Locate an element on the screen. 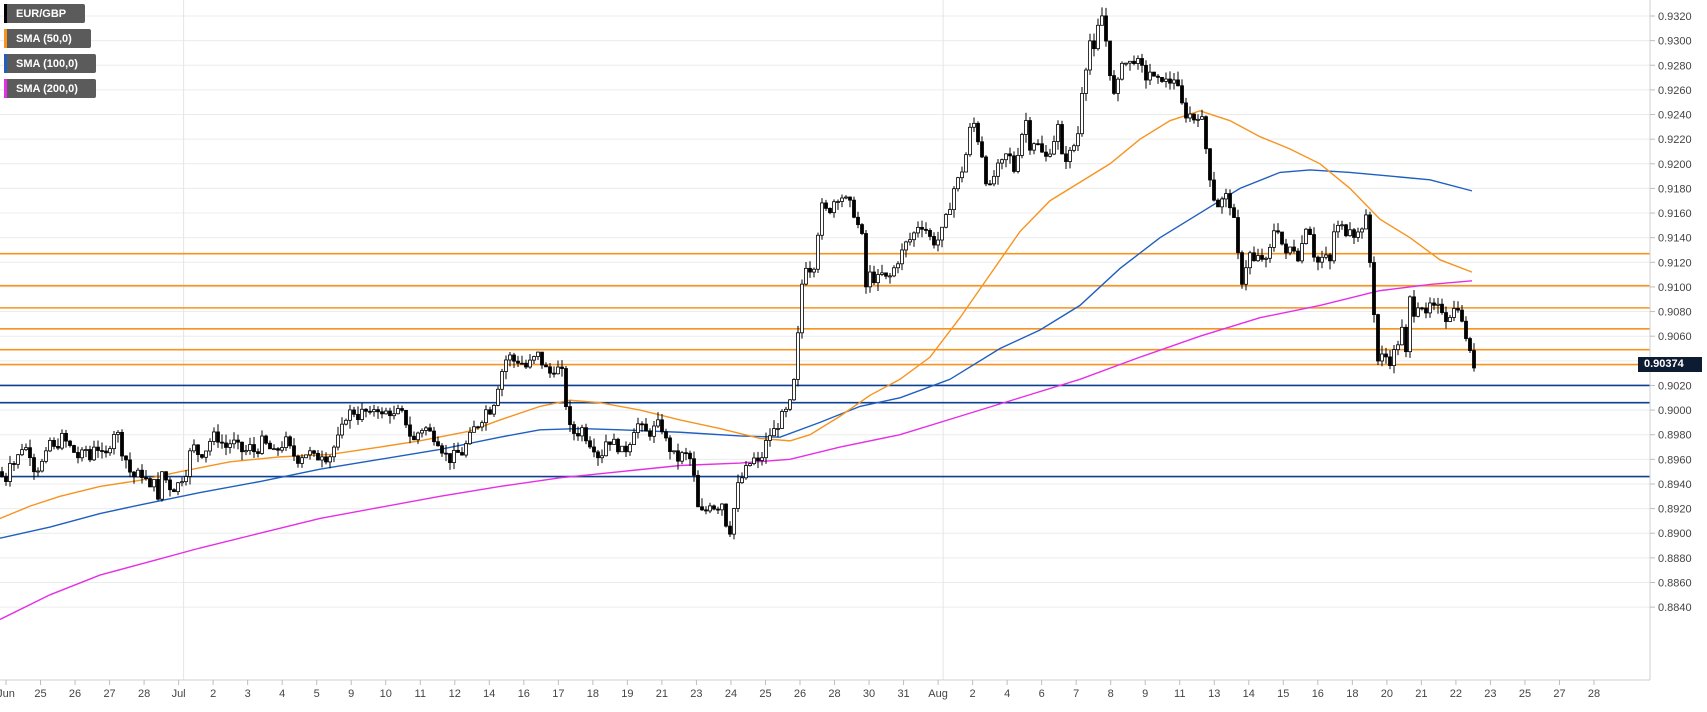 Image resolution: width=1707 pixels, height=712 pixels. x-tick-label: 5 is located at coordinates (317, 694).